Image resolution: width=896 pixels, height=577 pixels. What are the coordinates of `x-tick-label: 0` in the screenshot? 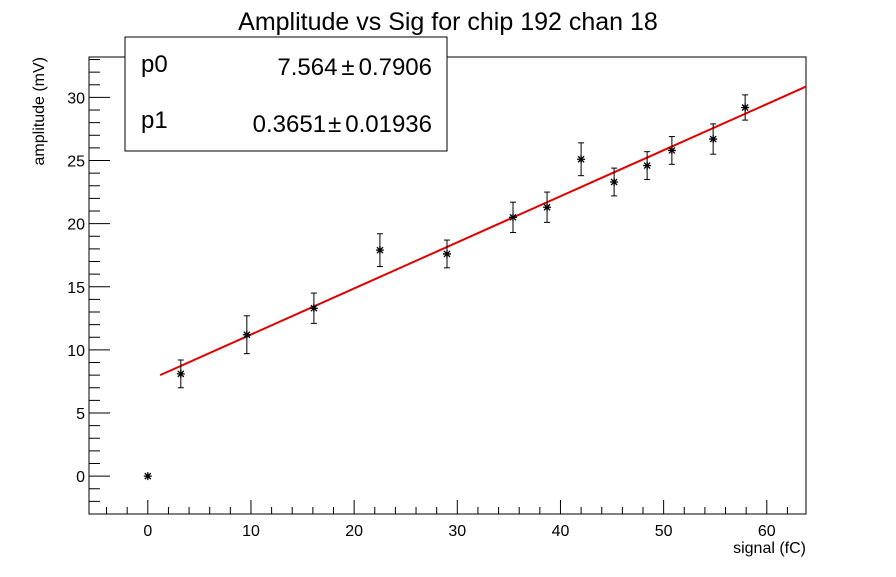 It's located at (147, 531).